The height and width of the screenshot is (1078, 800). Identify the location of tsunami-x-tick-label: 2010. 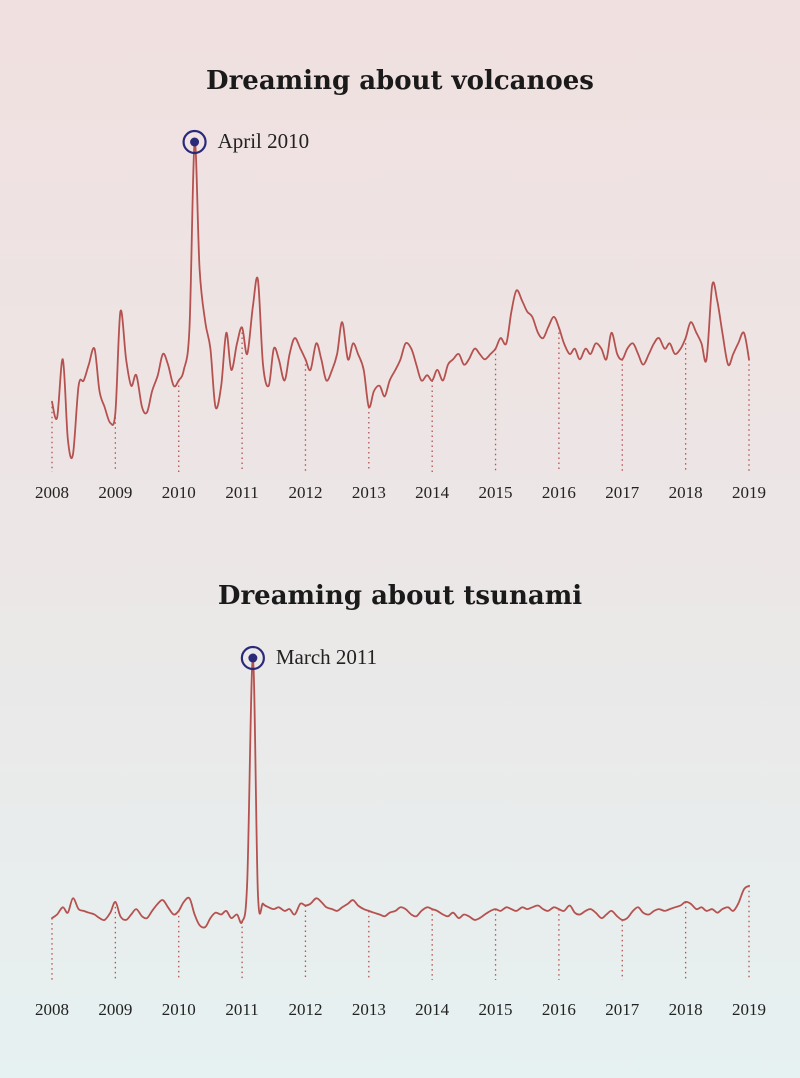
(179, 1009).